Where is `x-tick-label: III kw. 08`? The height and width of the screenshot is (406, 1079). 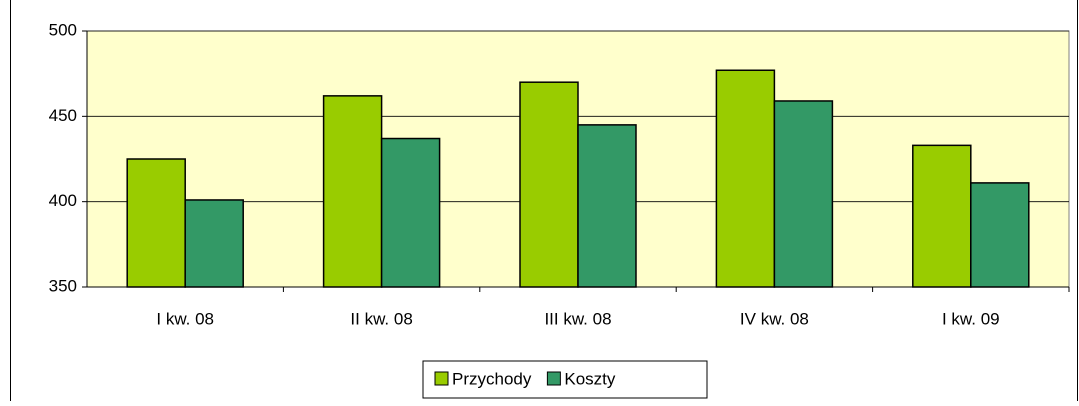
x-tick-label: III kw. 08 is located at coordinates (577, 318).